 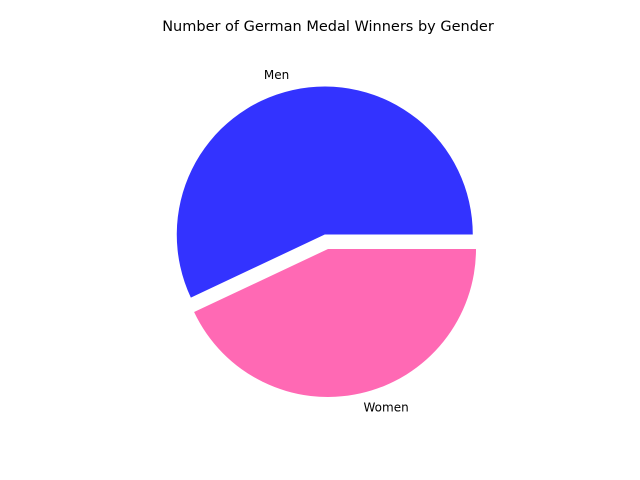 What do you see at coordinates (386, 407) in the screenshot?
I see `pie-label-women: Women` at bounding box center [386, 407].